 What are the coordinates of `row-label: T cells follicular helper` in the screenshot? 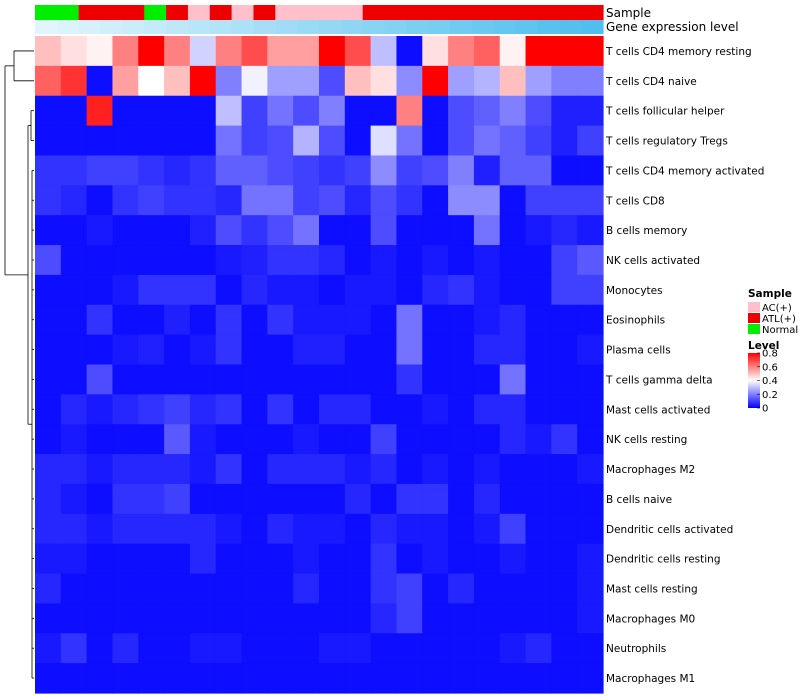 It's located at (665, 112).